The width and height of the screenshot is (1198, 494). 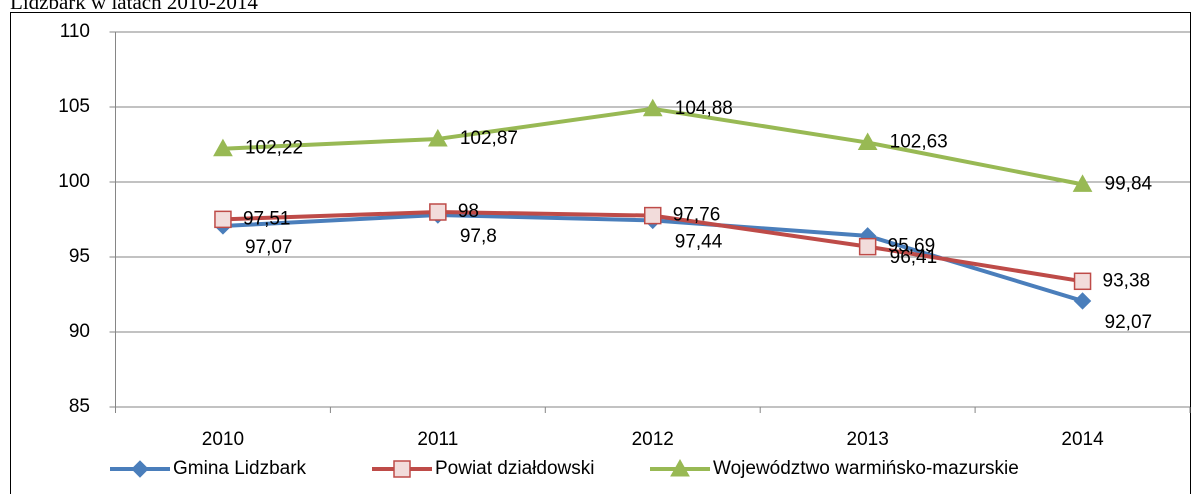 I want to click on data-label: 97,76, so click(x=697, y=215).